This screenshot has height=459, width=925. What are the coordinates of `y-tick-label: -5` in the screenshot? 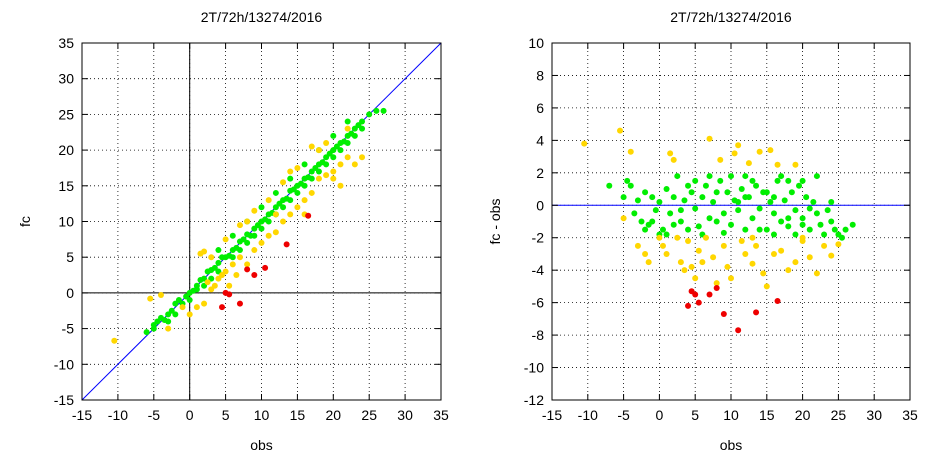 It's located at (68, 329).